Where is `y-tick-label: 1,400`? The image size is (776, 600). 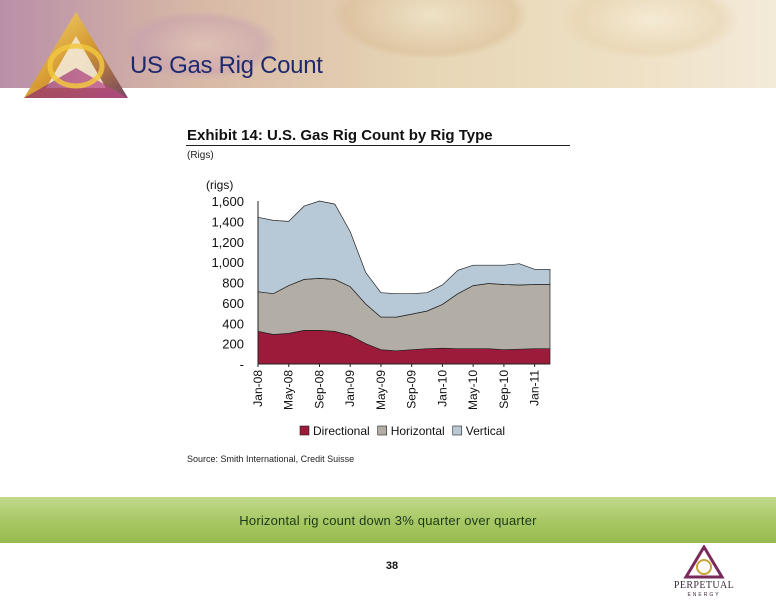 y-tick-label: 1,400 is located at coordinates (227, 221).